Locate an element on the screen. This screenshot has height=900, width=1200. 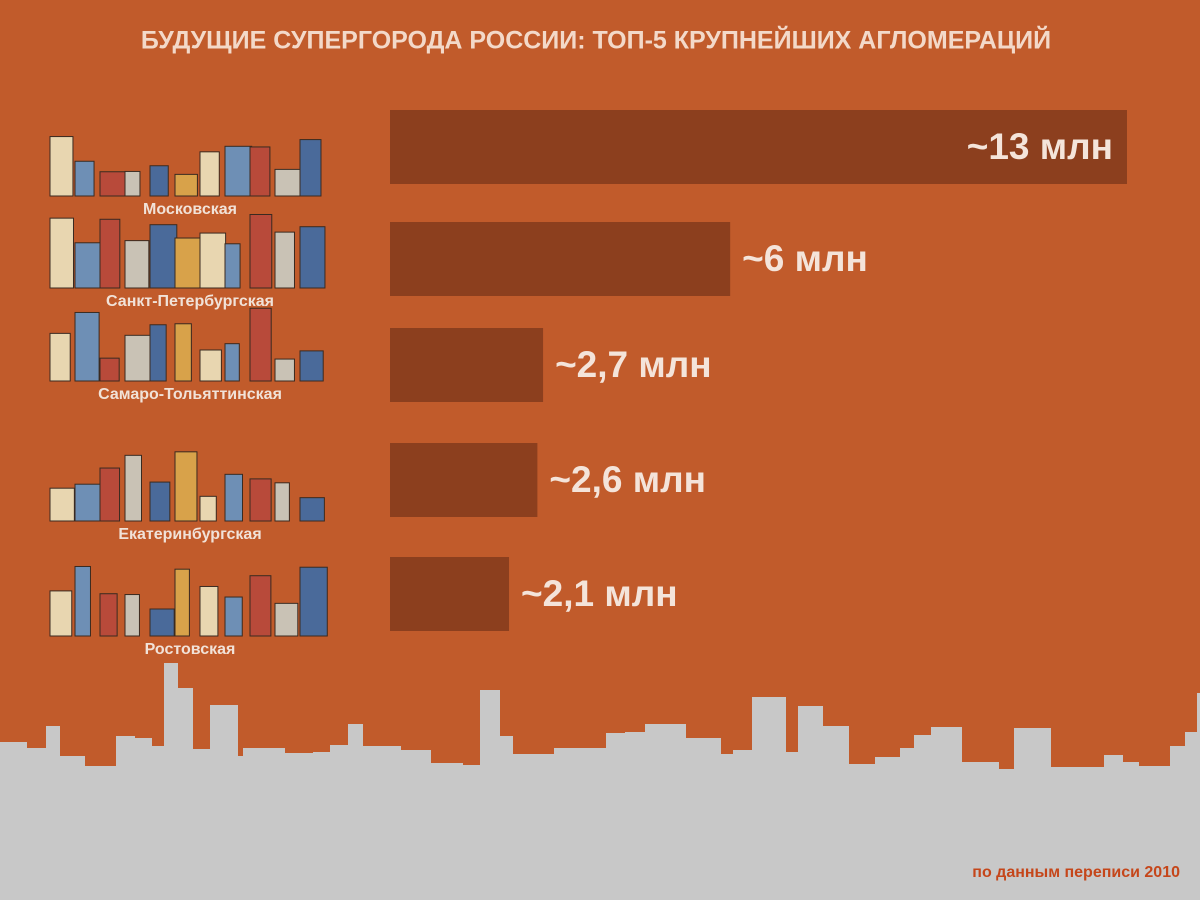
category-label: Санкт-Петербургская is located at coordinates (190, 301).